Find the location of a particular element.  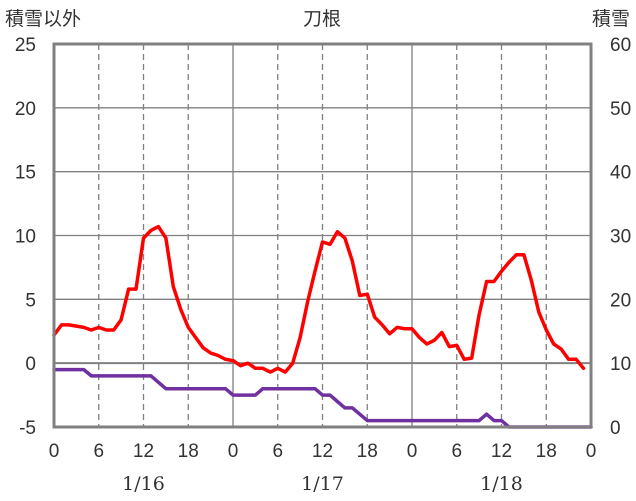

left-axis-ticks: 25 20 15 10 5 0 -5 is located at coordinates (25, 237).